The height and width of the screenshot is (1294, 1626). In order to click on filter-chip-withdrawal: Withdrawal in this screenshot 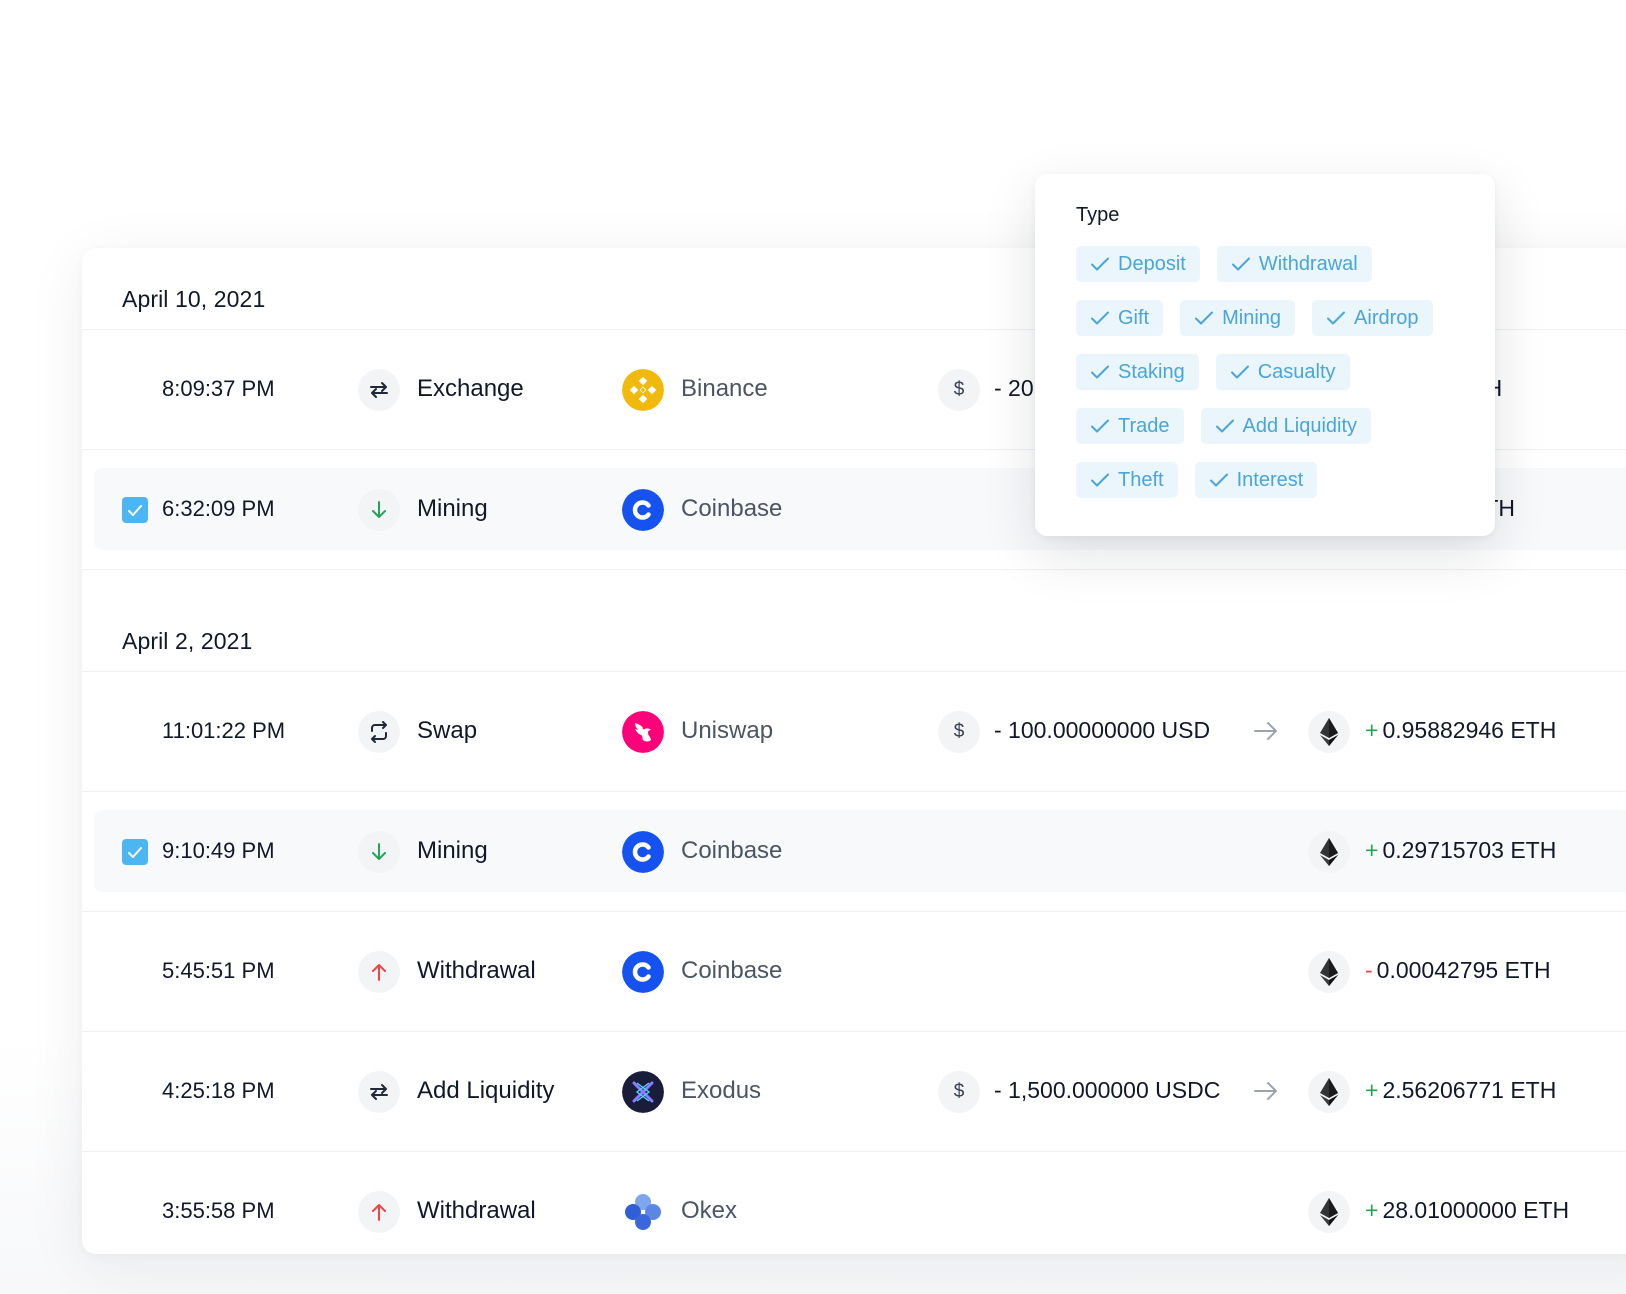, I will do `click(1294, 264)`.